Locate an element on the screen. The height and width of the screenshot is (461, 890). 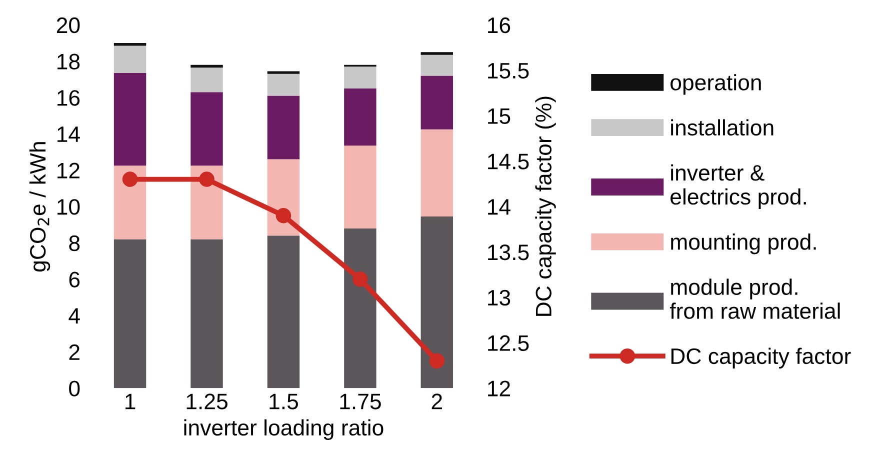
y-tick-label: 18 is located at coordinates (69, 62).